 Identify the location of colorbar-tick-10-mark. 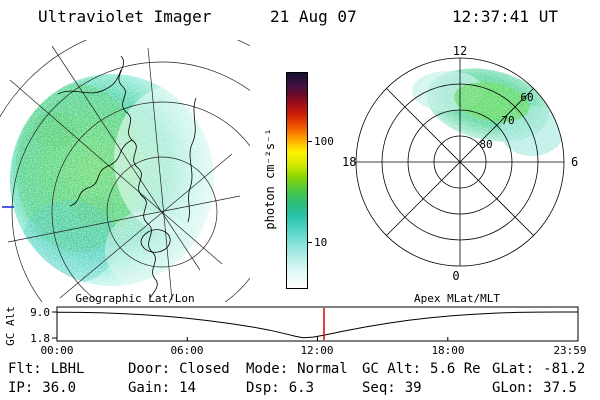
(309, 242).